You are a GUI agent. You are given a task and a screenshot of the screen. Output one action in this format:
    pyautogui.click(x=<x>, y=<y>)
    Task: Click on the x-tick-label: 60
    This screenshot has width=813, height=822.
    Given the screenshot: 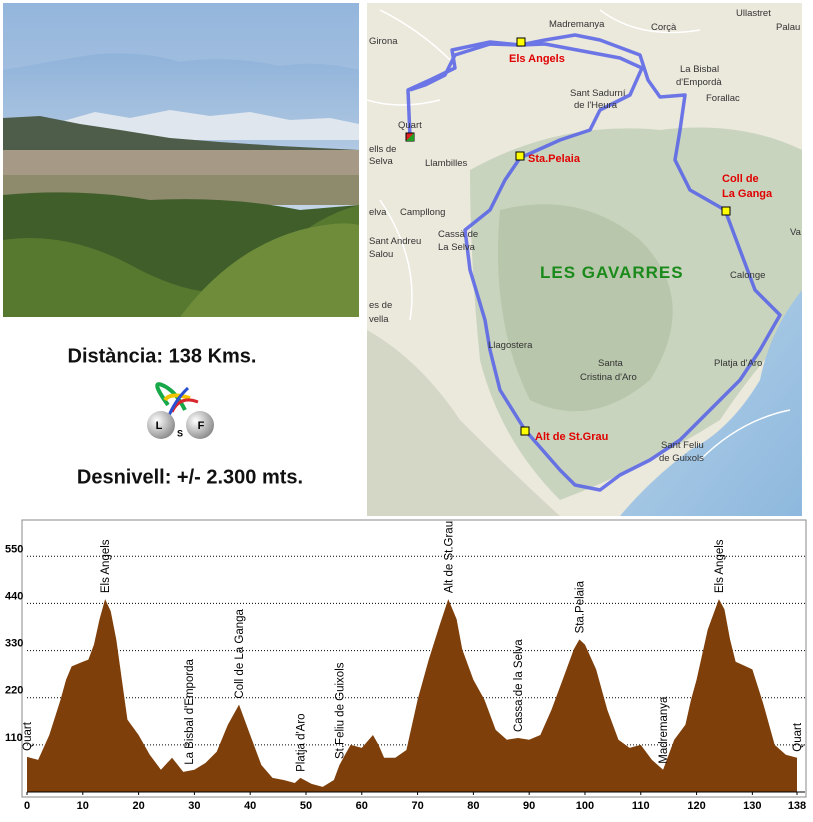 What is the action you would take?
    pyautogui.click(x=362, y=806)
    